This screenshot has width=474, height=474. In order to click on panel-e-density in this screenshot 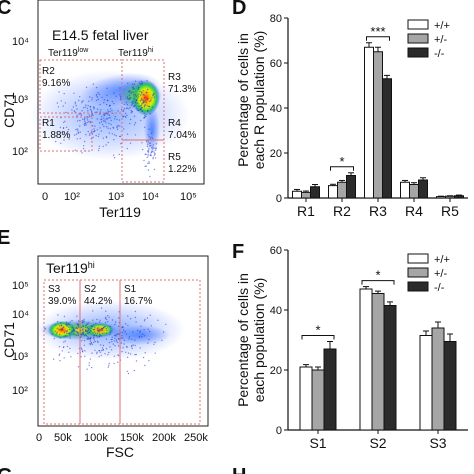, I will do `click(110, 330)`.